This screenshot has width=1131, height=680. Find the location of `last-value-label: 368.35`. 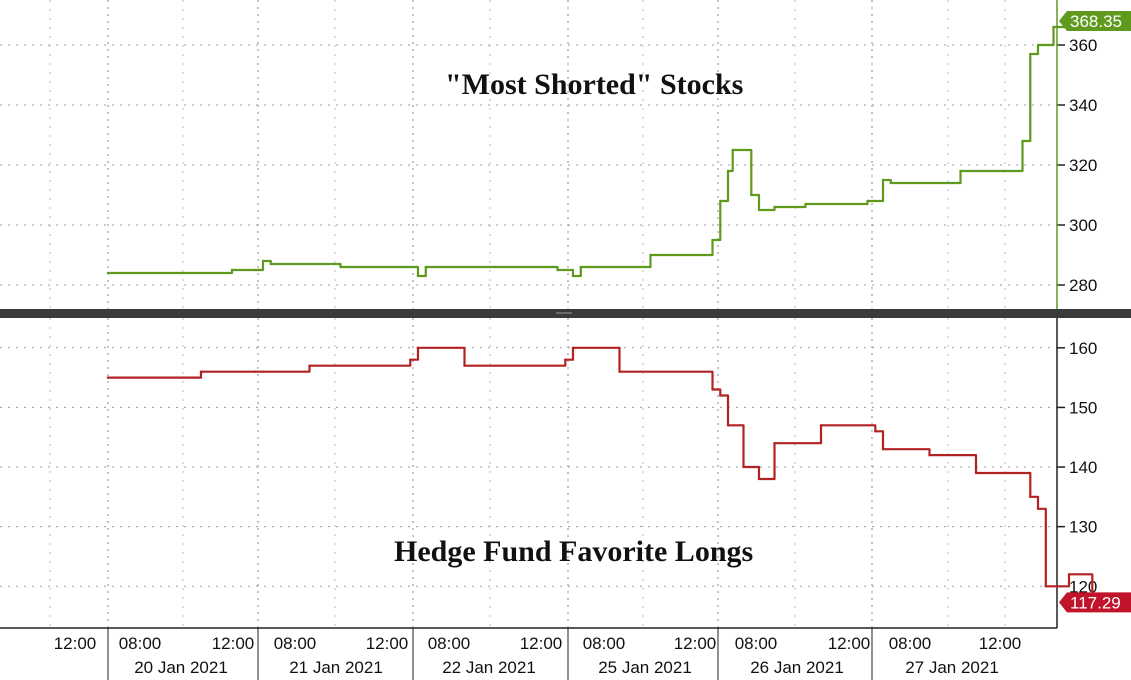

last-value-label: 368.35 is located at coordinates (1096, 21).